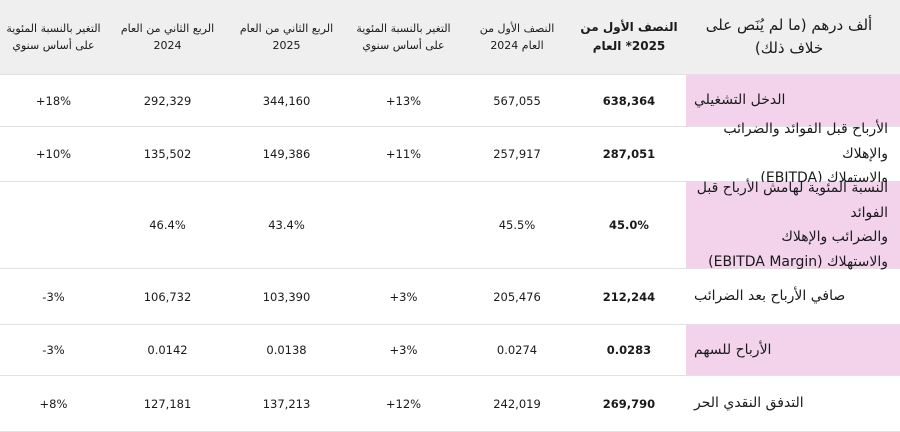  I want to click on header-q2-2024: الربع الثاني من العام 2024, so click(167, 37).